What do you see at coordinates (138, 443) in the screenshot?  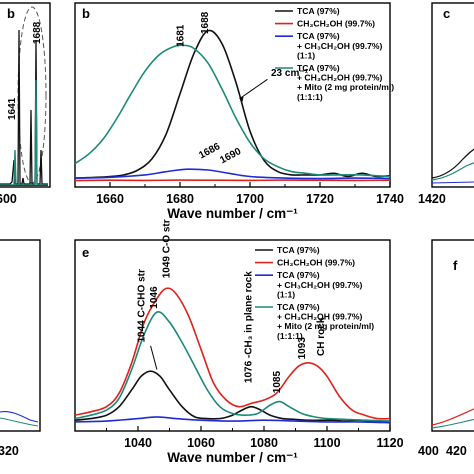 I see `x-tick-label: 1040` at bounding box center [138, 443].